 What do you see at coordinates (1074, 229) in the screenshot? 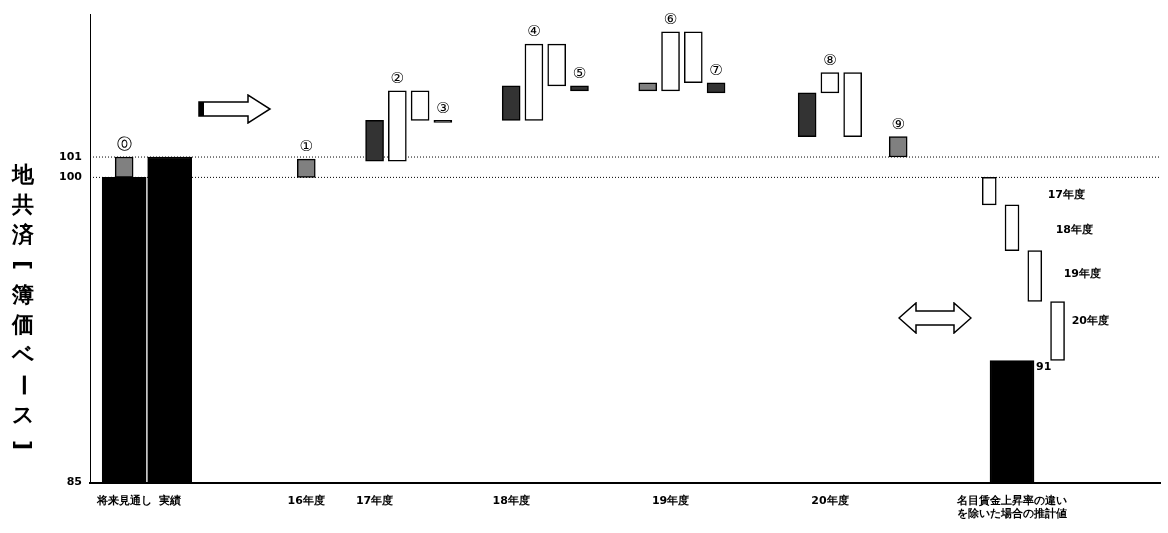
I see `annotation: 18年度` at bounding box center [1074, 229].